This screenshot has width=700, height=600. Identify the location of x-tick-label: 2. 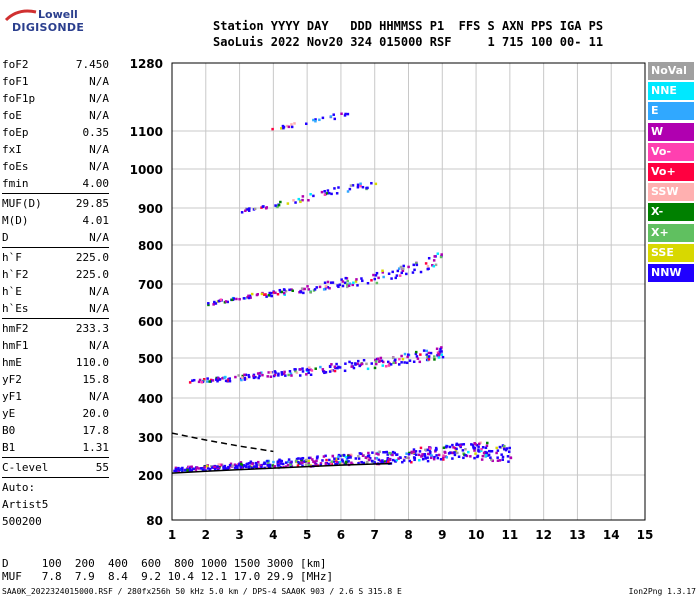
(206, 535).